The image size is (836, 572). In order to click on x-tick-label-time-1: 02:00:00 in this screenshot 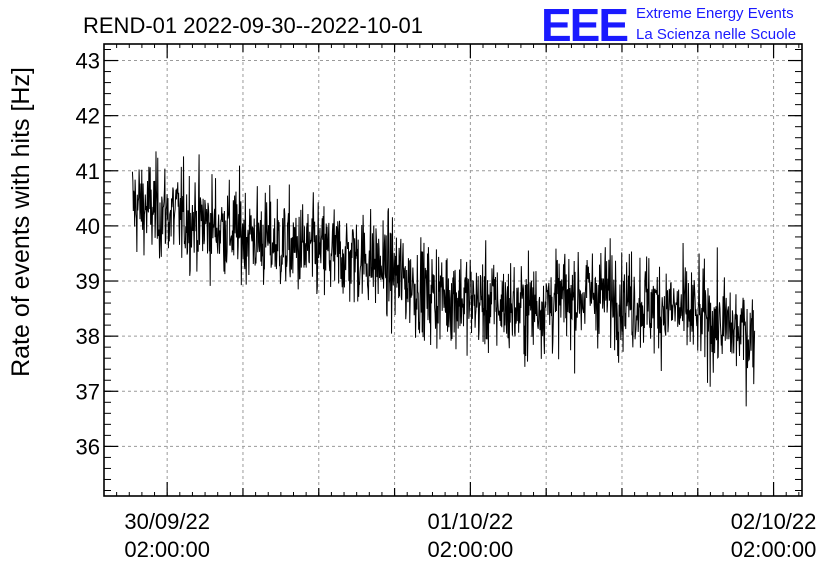, I will do `click(471, 549)`.